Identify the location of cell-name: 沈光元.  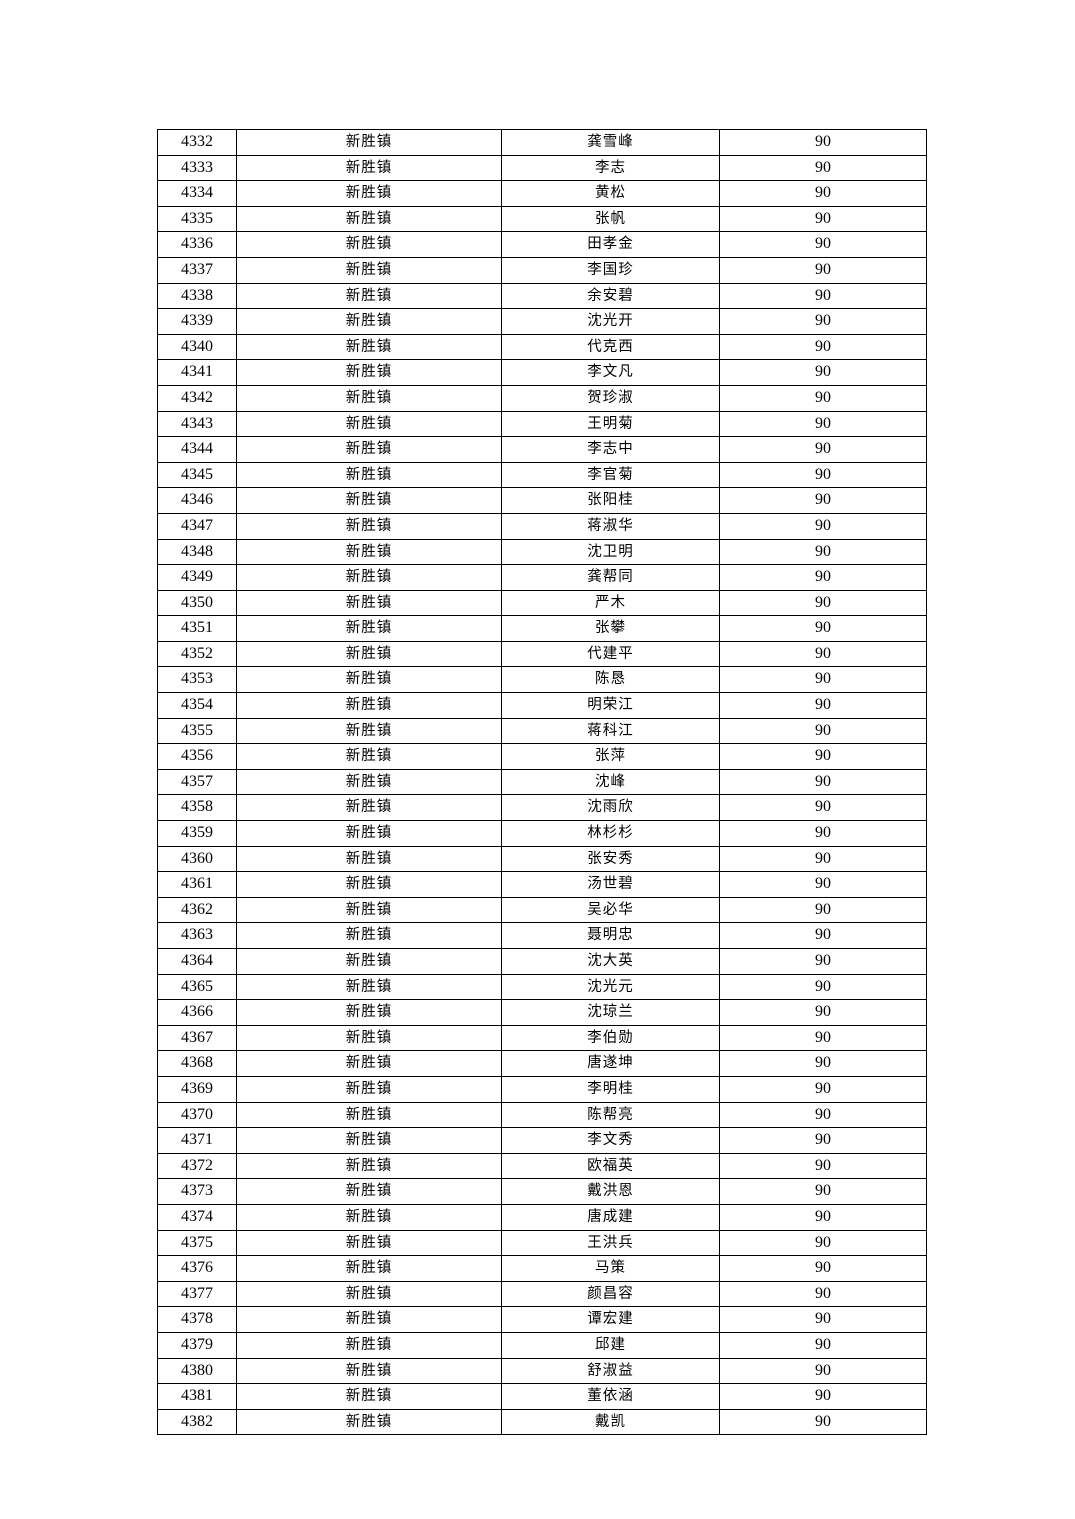
(610, 987).